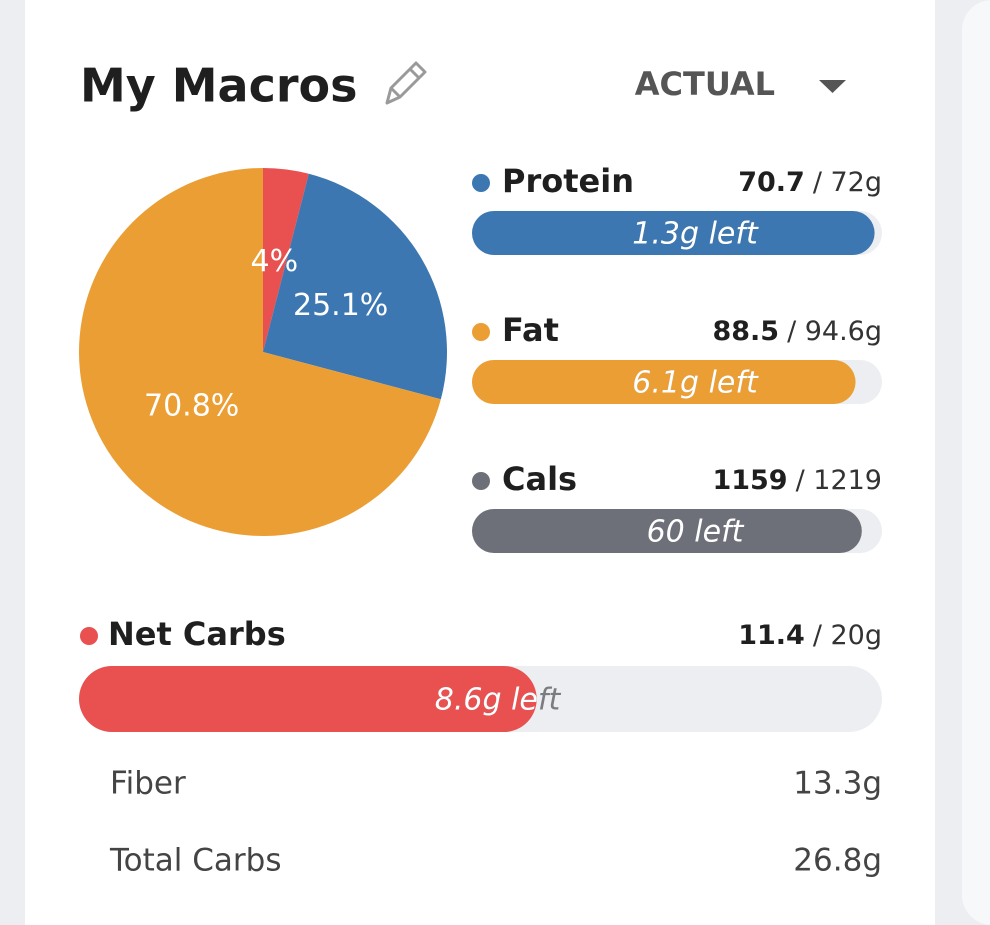 The width and height of the screenshot is (990, 925). I want to click on goal: / 72g, so click(847, 182).